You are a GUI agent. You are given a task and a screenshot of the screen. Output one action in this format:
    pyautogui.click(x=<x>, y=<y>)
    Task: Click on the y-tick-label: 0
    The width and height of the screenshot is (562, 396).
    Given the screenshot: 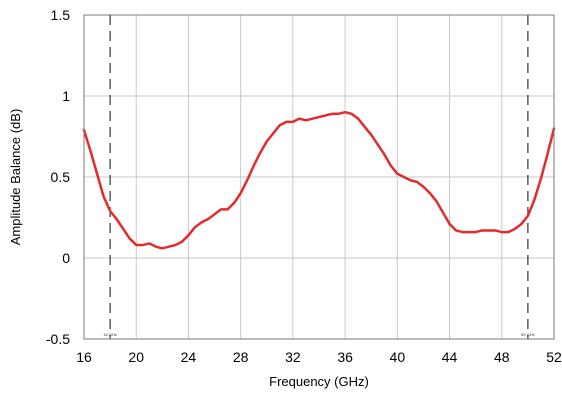 What is the action you would take?
    pyautogui.click(x=66, y=258)
    